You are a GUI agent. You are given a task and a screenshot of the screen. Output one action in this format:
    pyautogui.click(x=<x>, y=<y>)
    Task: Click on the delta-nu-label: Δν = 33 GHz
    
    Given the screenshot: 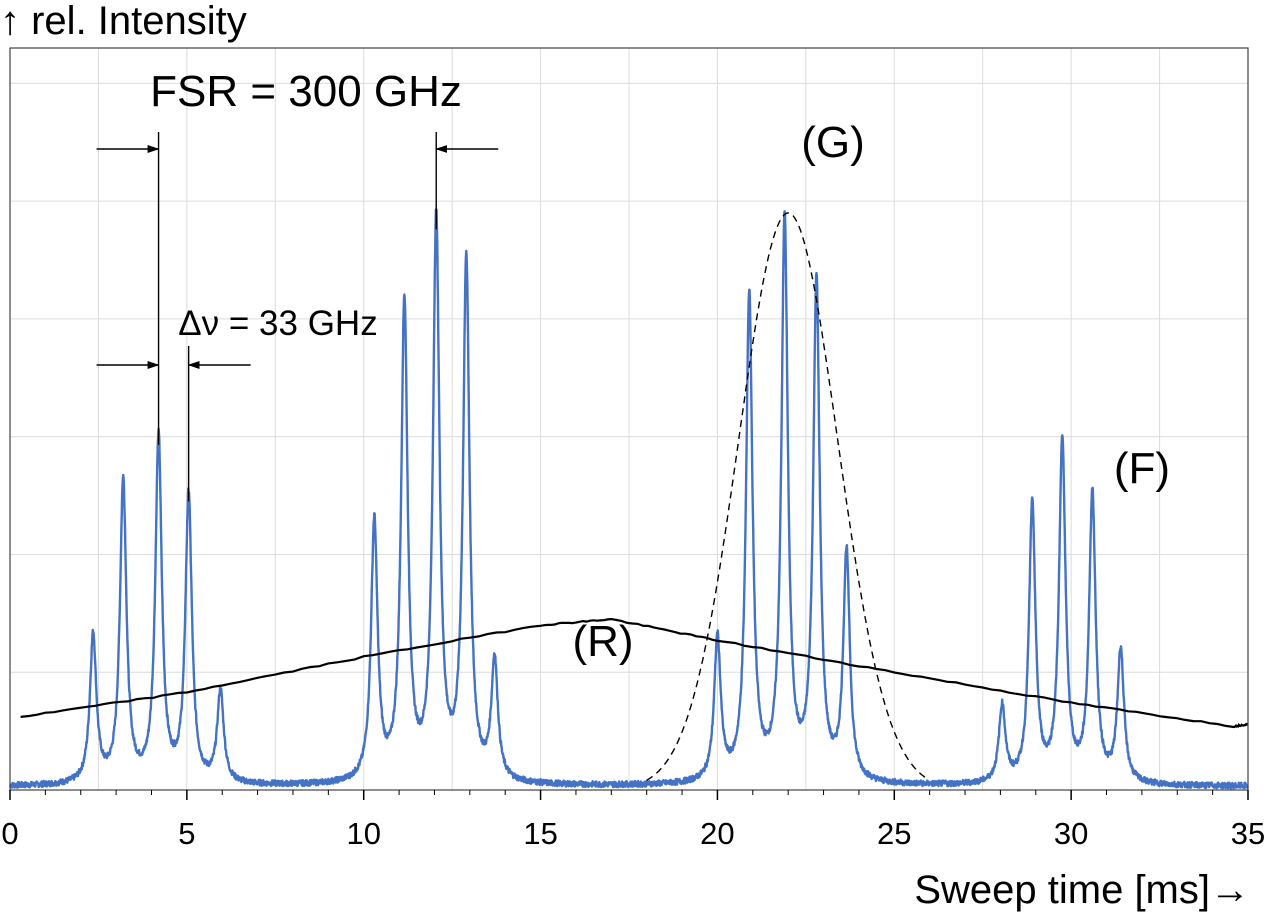 What is the action you would take?
    pyautogui.click(x=277, y=323)
    